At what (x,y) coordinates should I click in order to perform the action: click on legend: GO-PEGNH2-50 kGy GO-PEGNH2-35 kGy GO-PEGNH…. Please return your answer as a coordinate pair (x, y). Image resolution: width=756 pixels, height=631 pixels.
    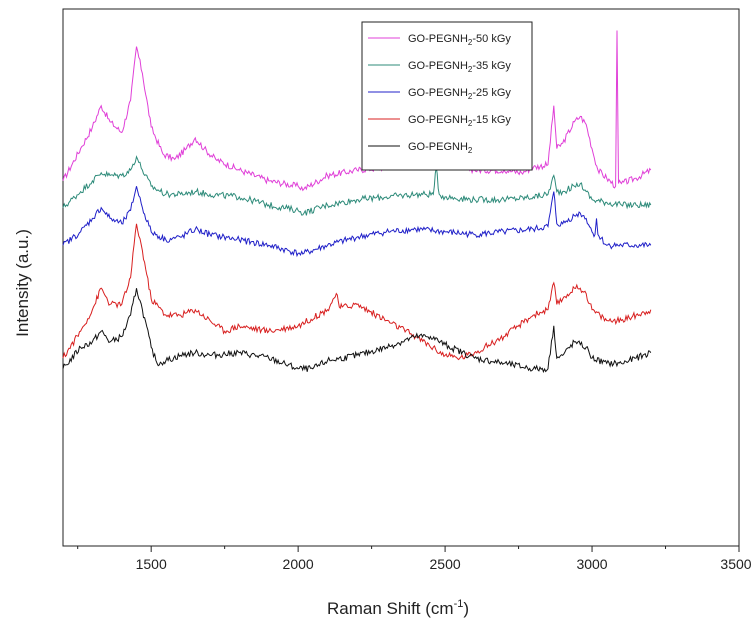
    Looking at the image, I should click on (447, 96).